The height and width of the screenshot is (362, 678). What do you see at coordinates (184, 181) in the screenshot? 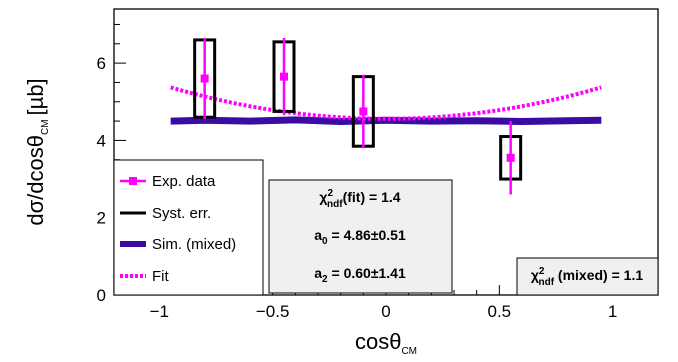
I see `legend-label-exp-data: Exp. data` at bounding box center [184, 181].